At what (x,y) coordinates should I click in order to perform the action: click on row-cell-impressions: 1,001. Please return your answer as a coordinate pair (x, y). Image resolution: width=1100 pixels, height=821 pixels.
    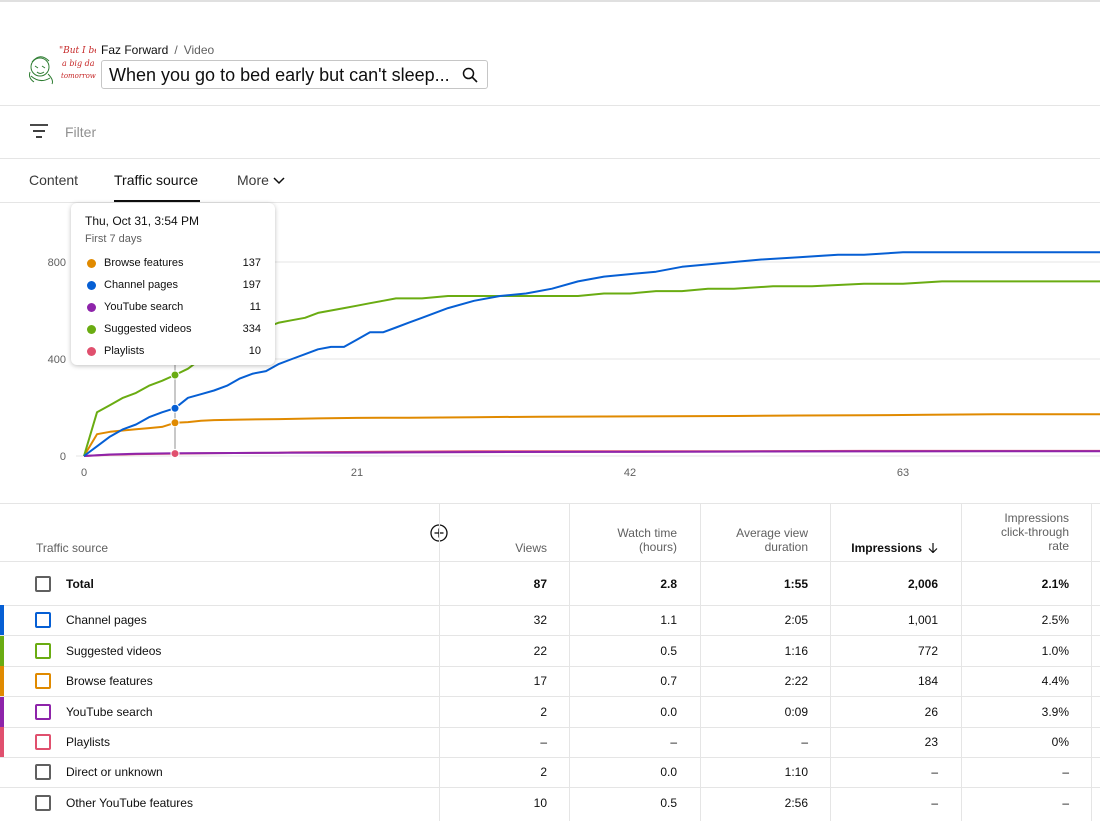
    Looking at the image, I should click on (922, 620).